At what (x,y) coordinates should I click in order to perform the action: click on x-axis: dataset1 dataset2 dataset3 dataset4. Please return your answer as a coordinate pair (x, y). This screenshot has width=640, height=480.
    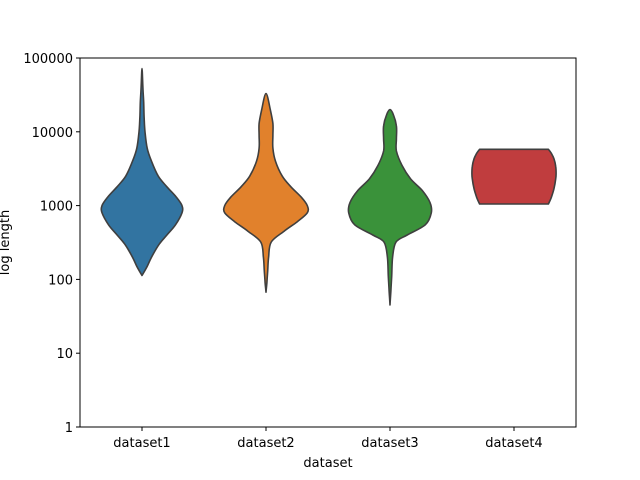
    Looking at the image, I should click on (328, 439).